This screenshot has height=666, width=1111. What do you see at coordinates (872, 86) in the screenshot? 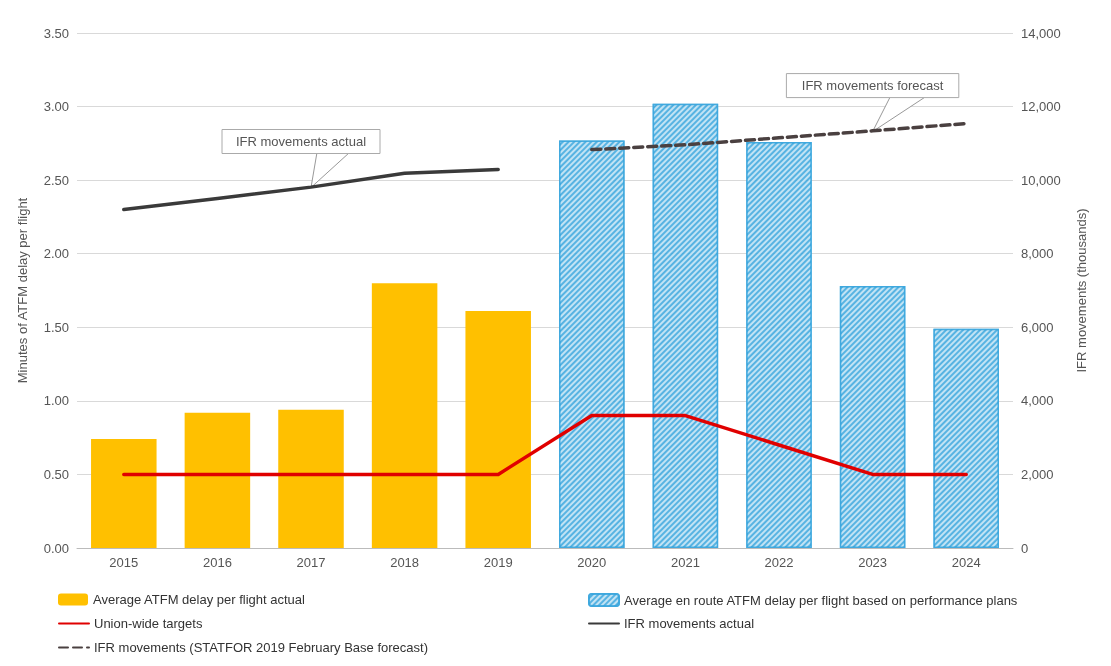
I see `annotation: IFR movements forecast` at bounding box center [872, 86].